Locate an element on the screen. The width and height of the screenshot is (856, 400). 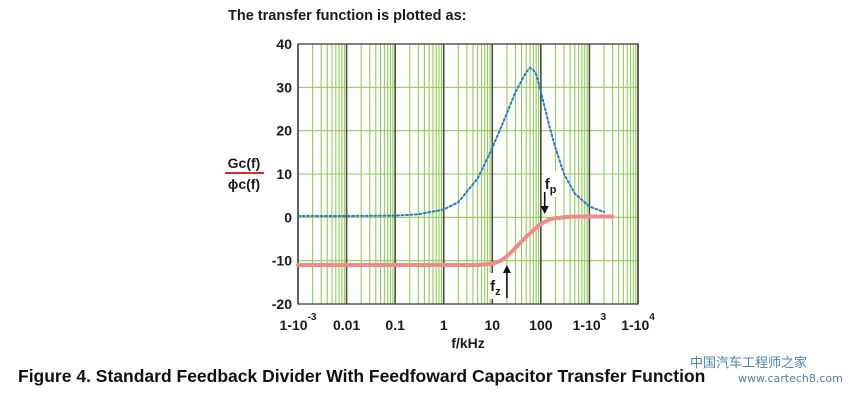
y-tick-label: 0 is located at coordinates (288, 217).